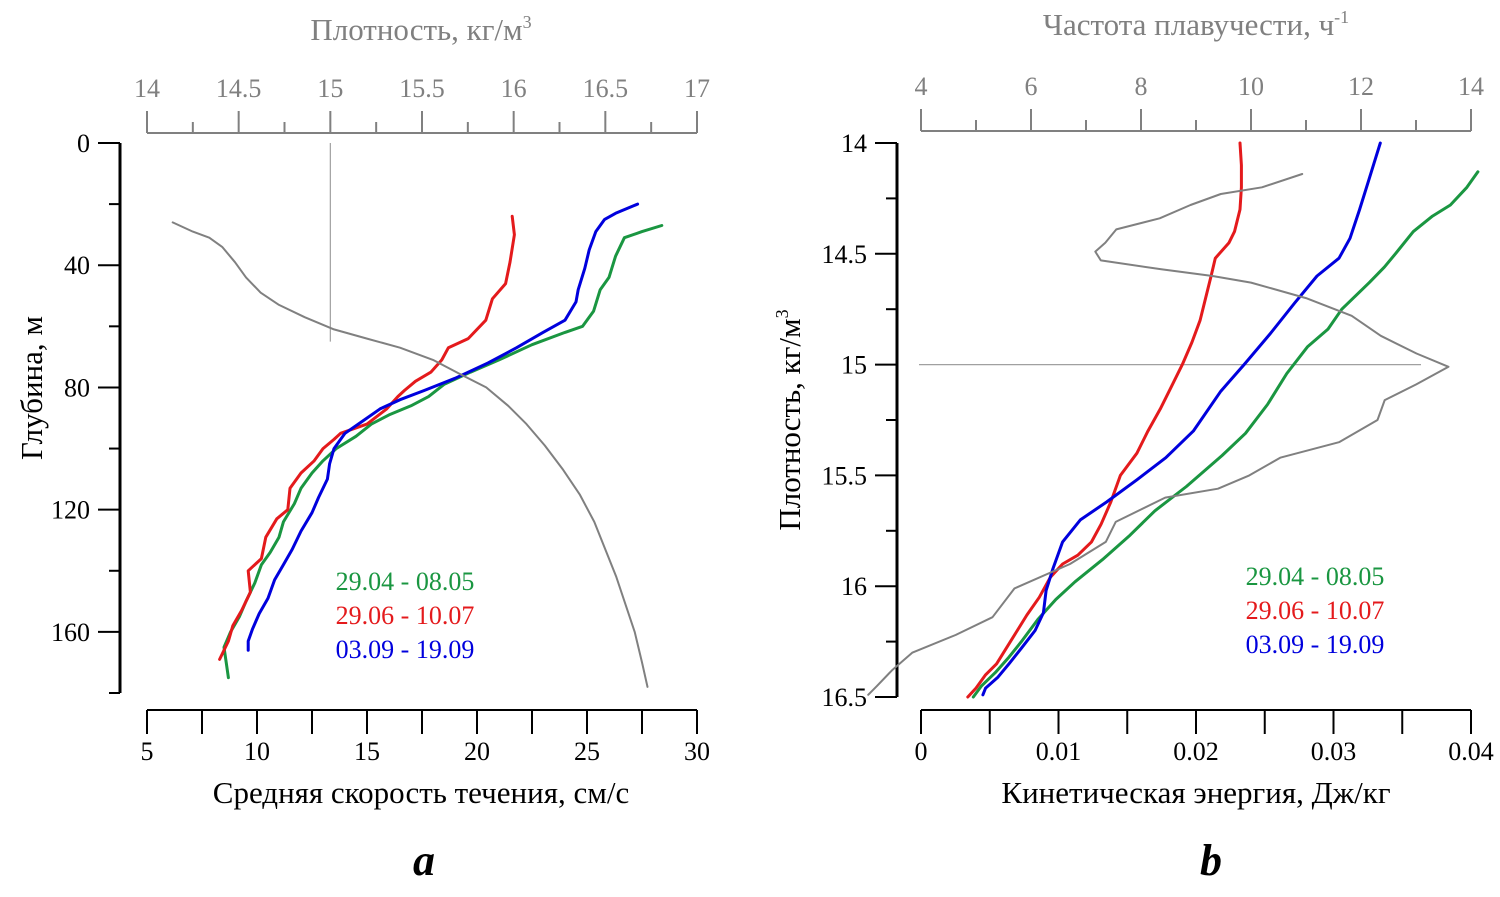 The height and width of the screenshot is (897, 1500). Describe the element at coordinates (77, 265) in the screenshot. I see `left-axis-tick-label: 40` at that location.